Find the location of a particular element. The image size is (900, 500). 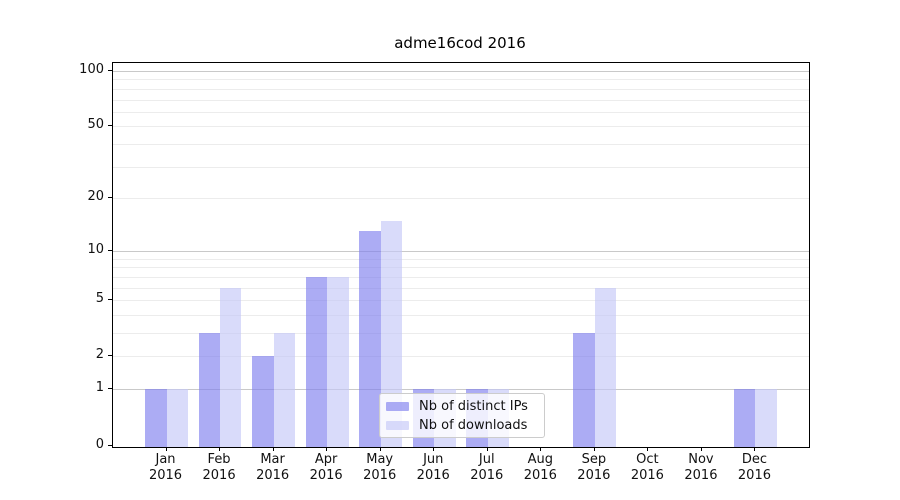

y-tick-label: 50 is located at coordinates (95, 125).